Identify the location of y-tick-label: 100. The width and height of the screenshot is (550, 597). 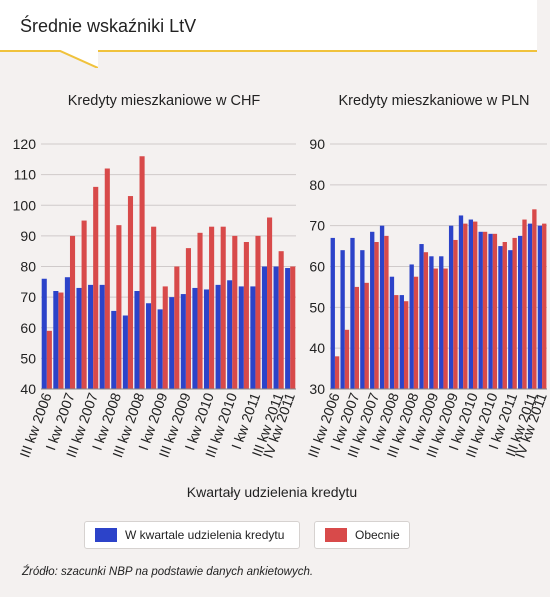
(25, 205).